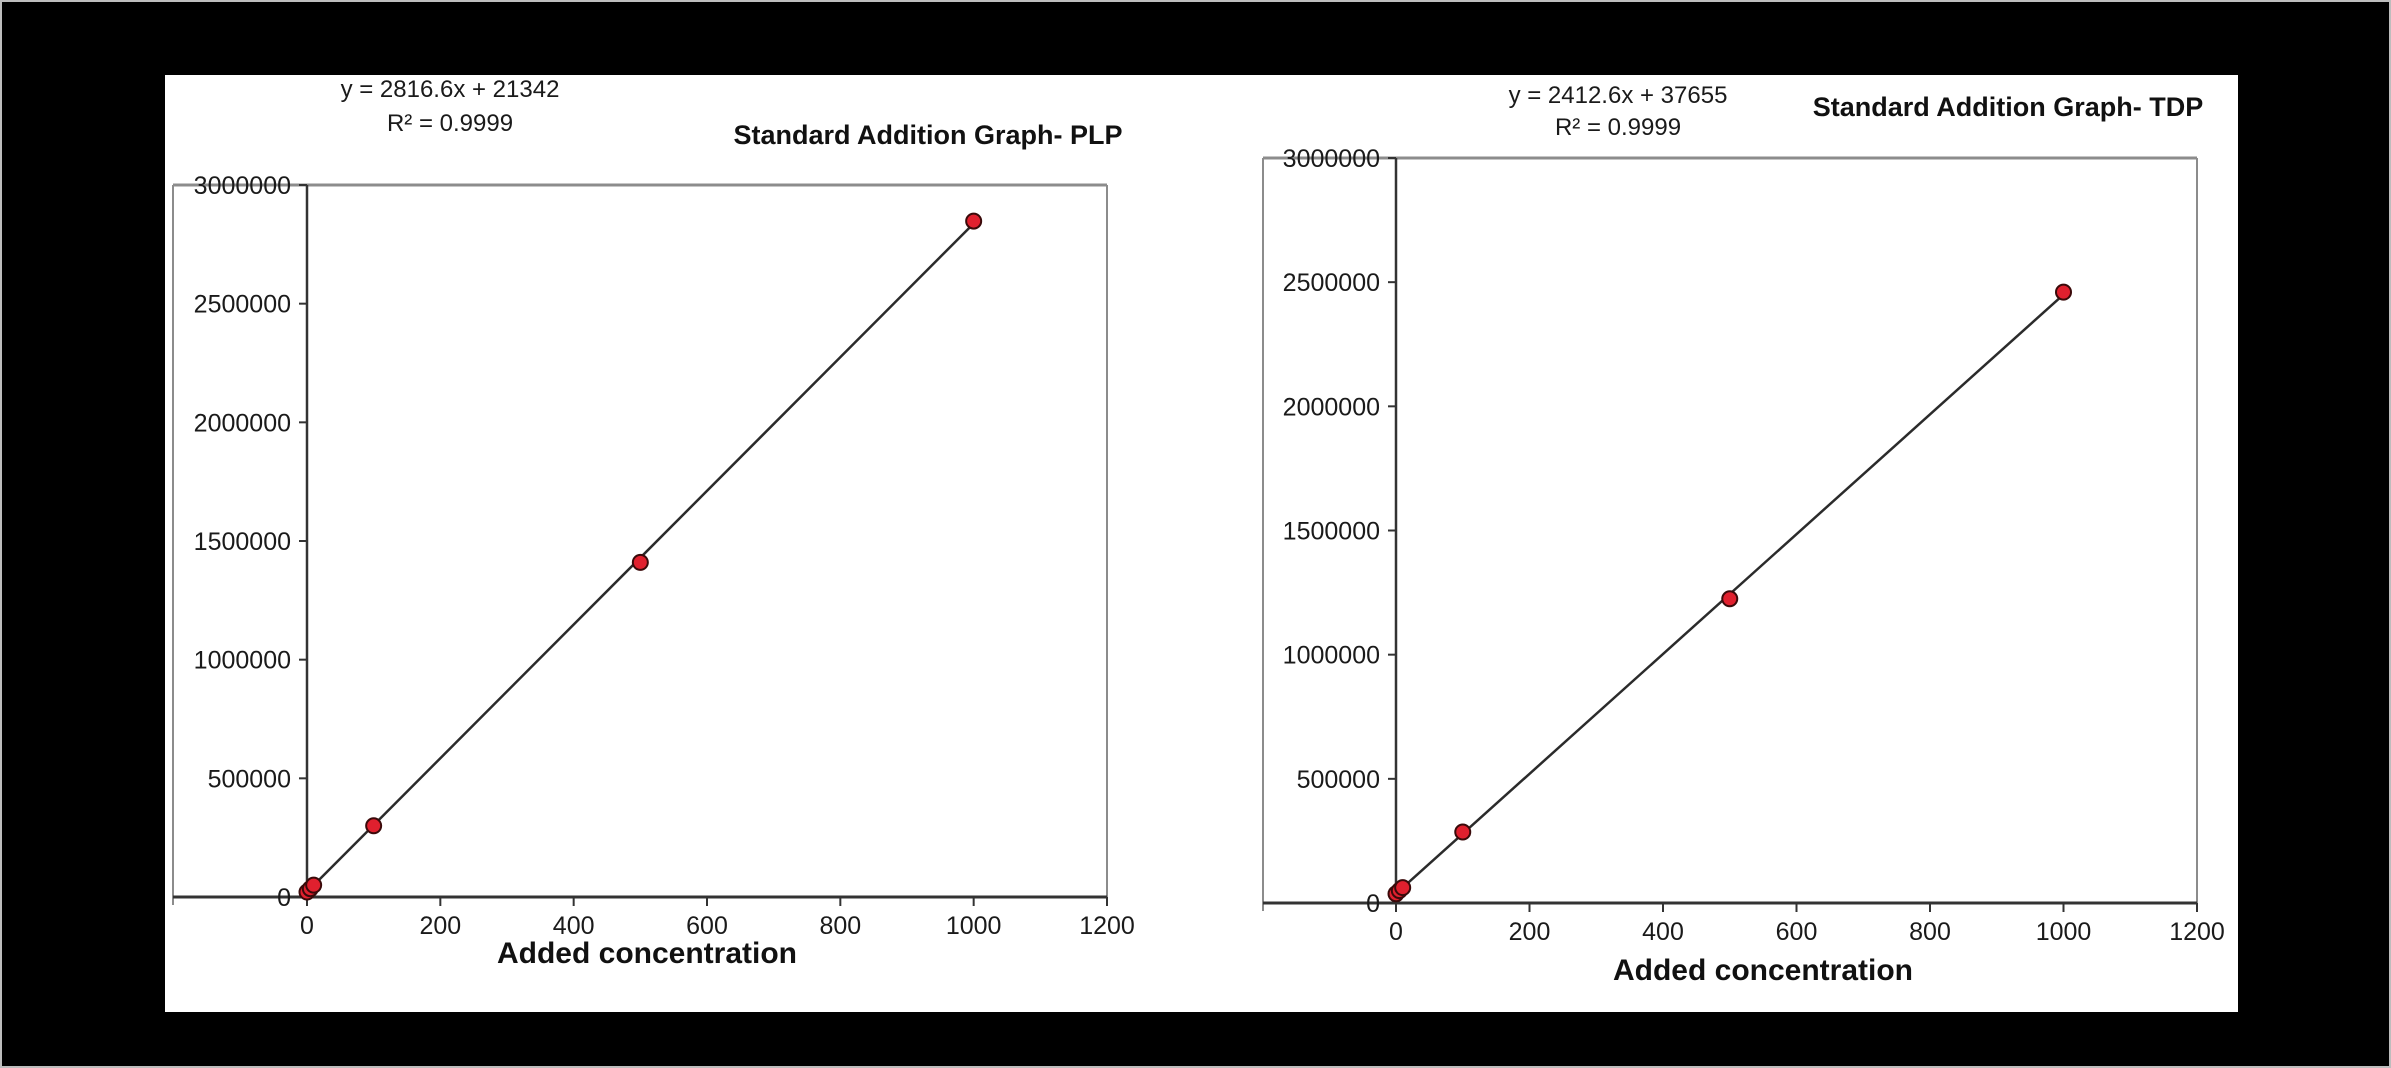  What do you see at coordinates (2008, 107) in the screenshot?
I see `chart-title: Standard Addition Graph- TDP` at bounding box center [2008, 107].